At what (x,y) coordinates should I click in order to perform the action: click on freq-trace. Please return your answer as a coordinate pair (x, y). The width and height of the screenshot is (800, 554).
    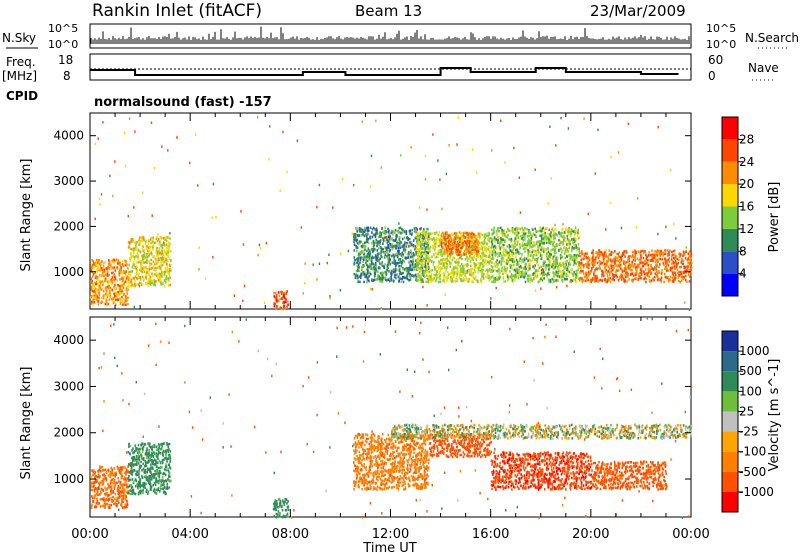
    Looking at the image, I should click on (384, 71).